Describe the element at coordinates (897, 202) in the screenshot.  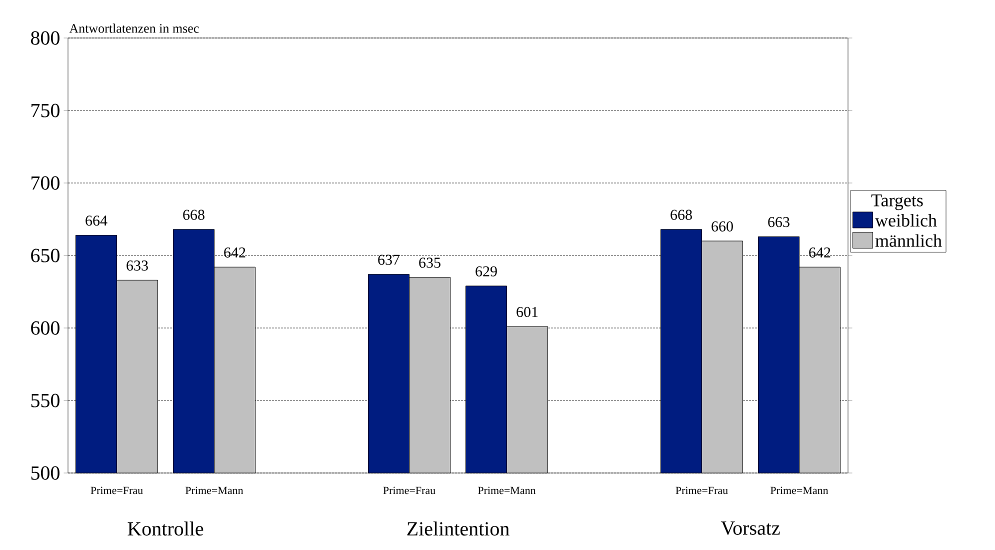
I see `legend-title: Targets` at that location.